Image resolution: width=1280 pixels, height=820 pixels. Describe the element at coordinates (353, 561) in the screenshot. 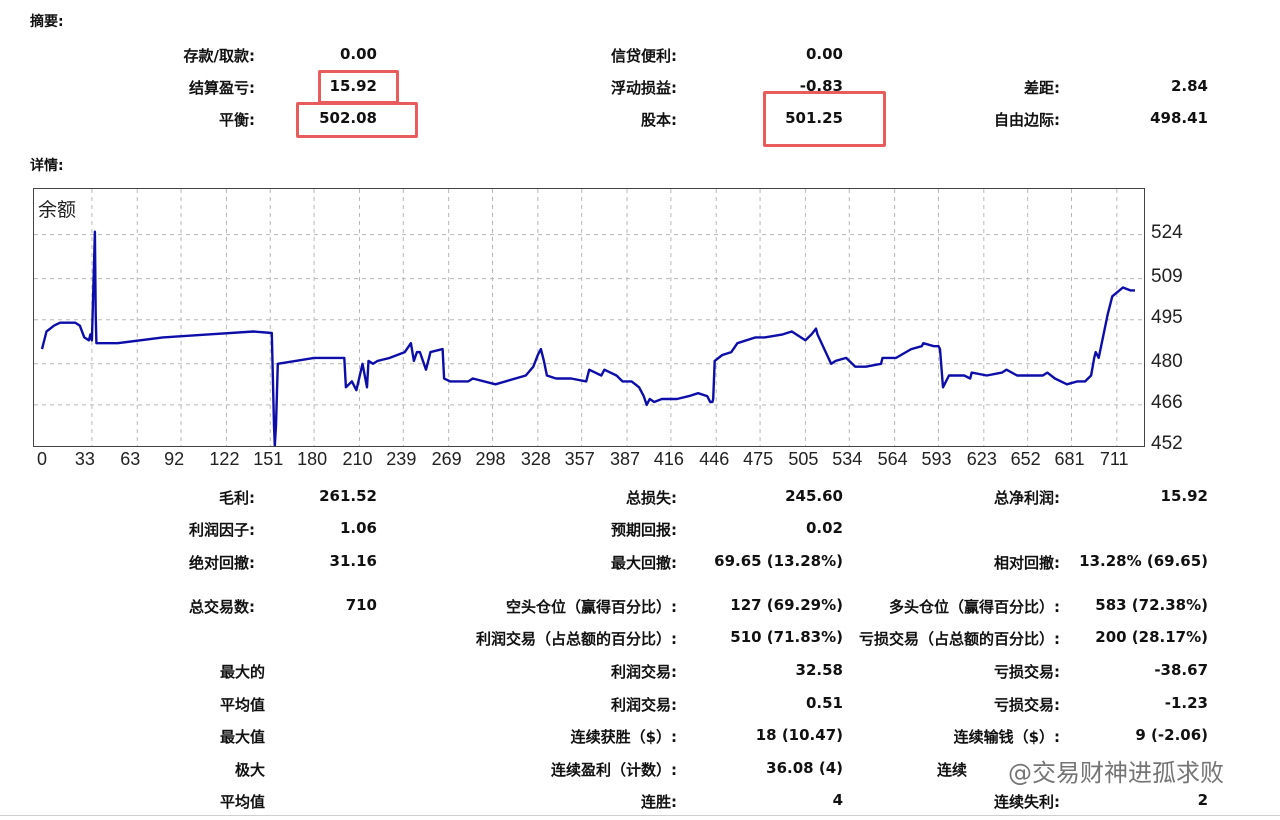

I see `abs-drawdown-value: 31.16` at that location.